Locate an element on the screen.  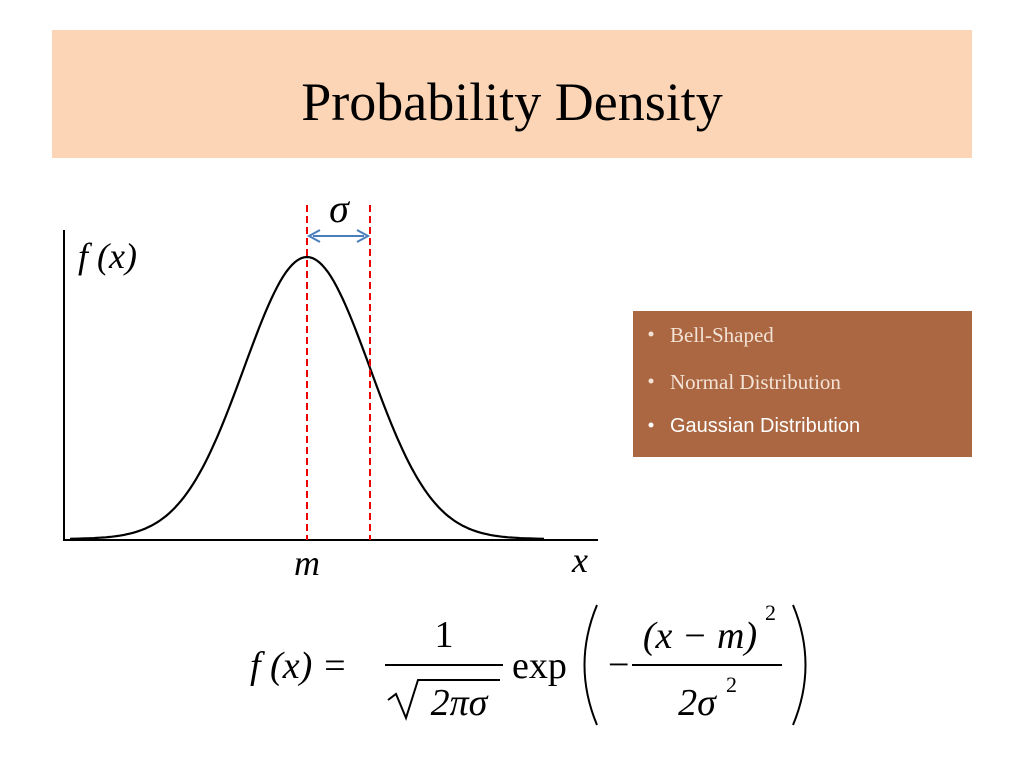
sqrt-sign is located at coordinates (443, 700).